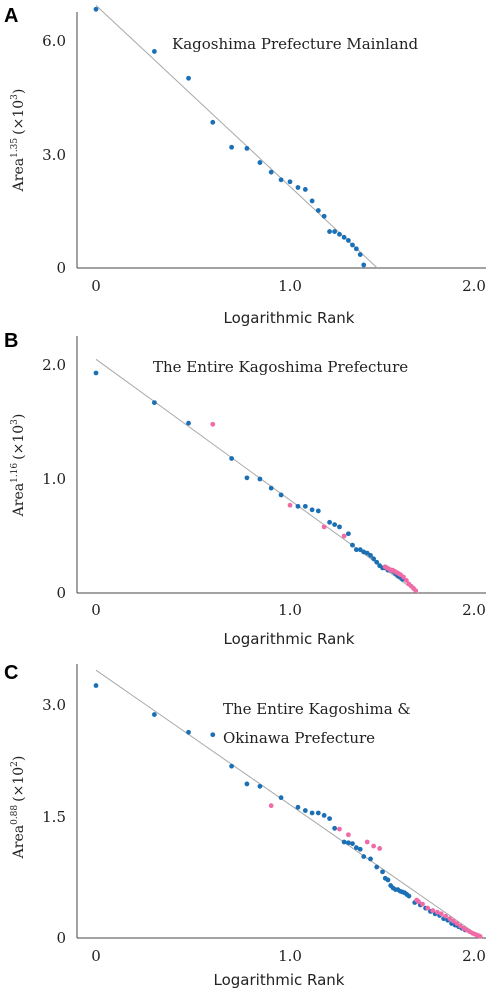  What do you see at coordinates (18, 141) in the screenshot?
I see `y-axis-label: Area1.35(×103)` at bounding box center [18, 141].